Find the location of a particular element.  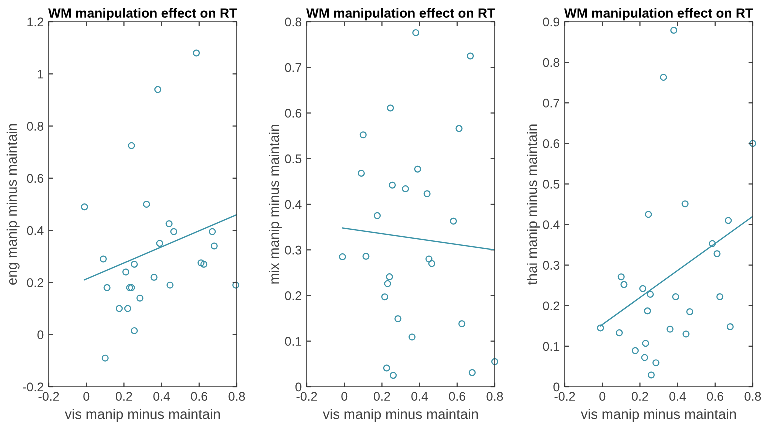

y-tick-label: -0.2 is located at coordinates (33, 387).